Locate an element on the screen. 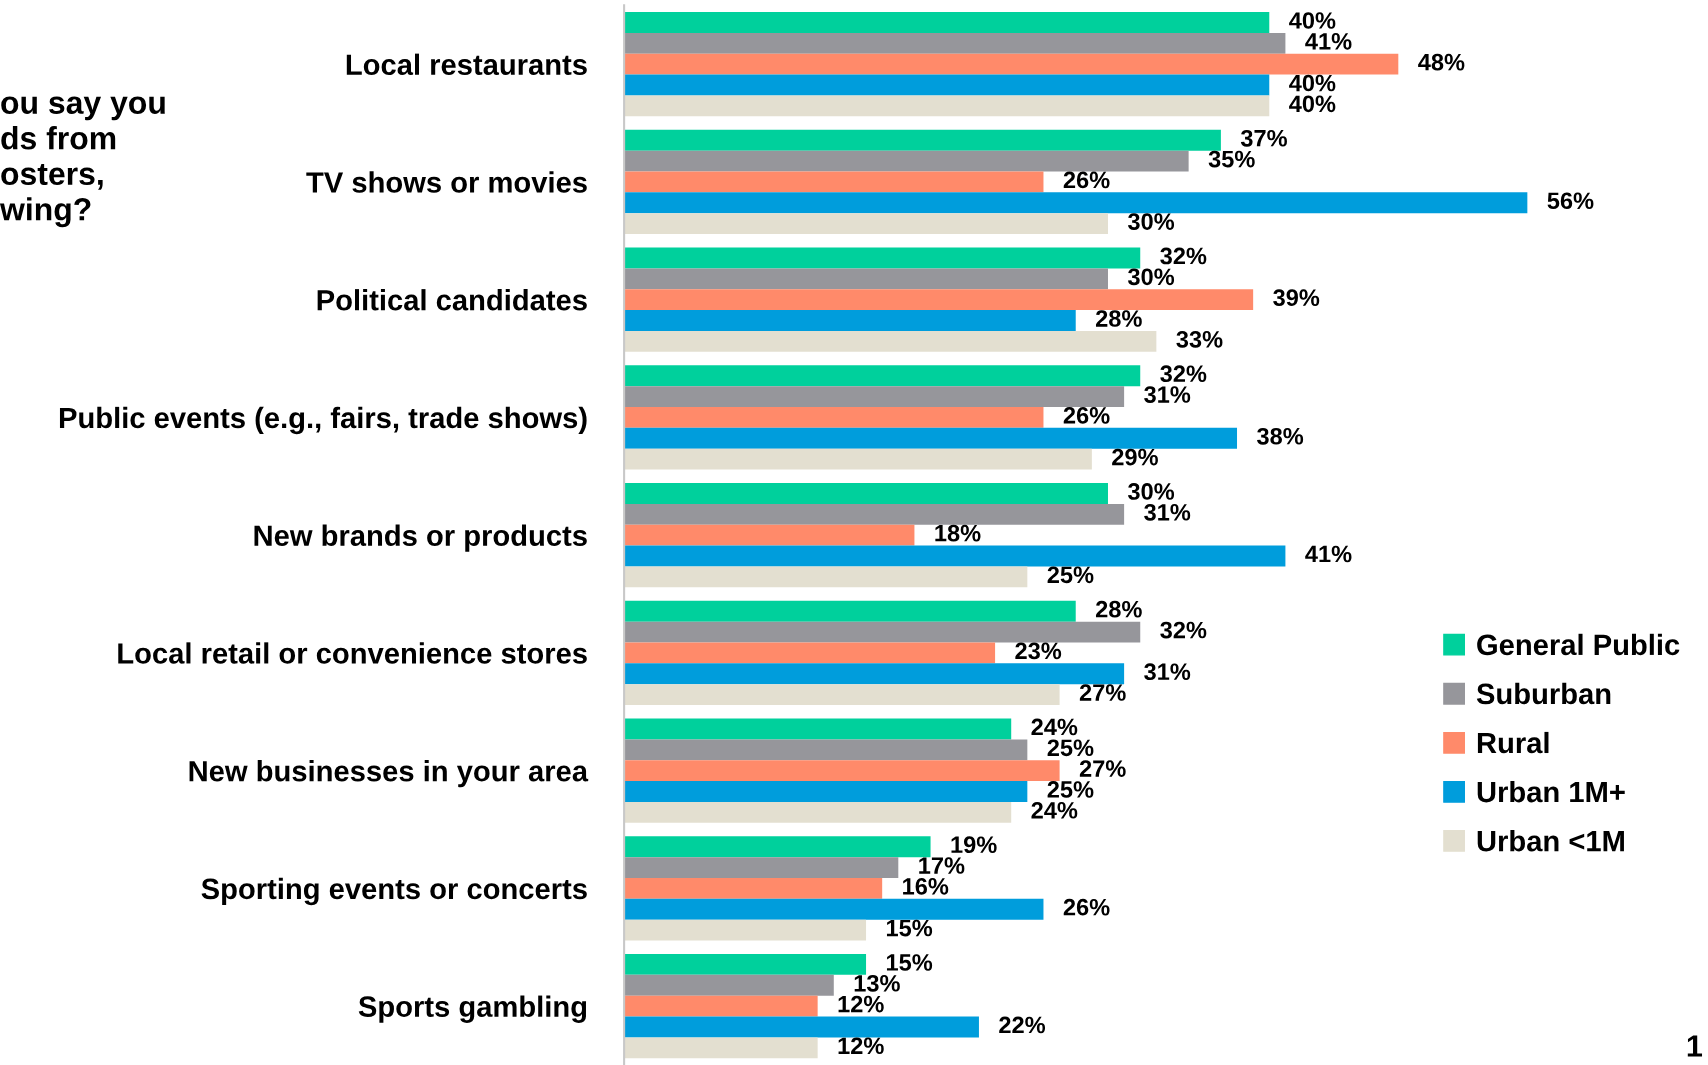  y-tick-label: Political candidates is located at coordinates (452, 300).